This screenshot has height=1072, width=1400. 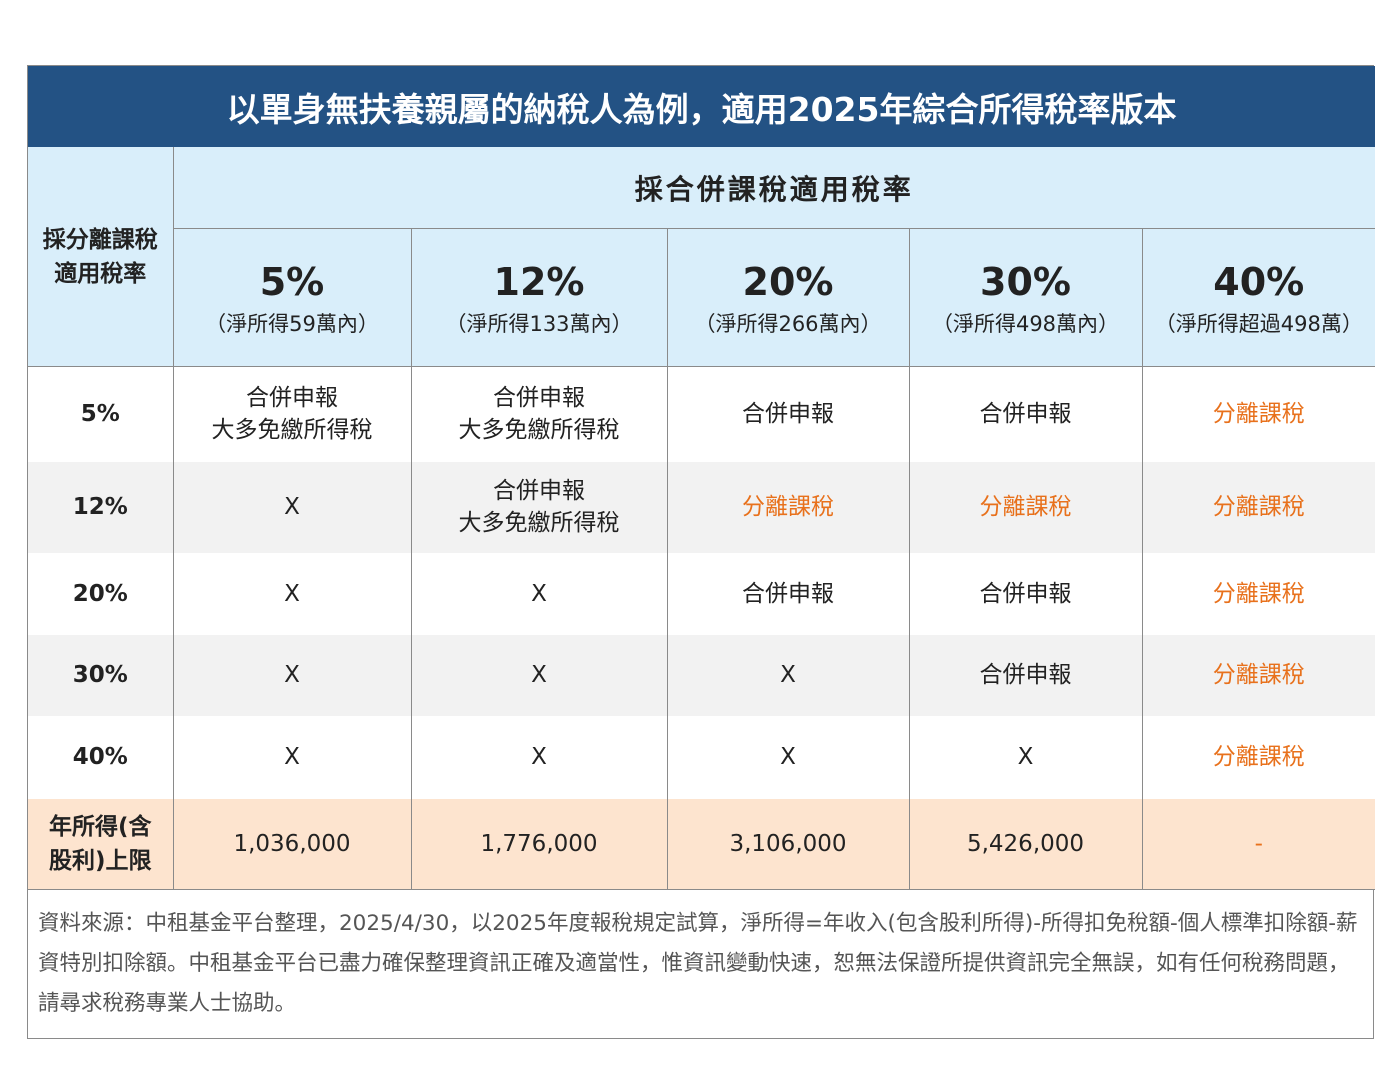 I want to click on column-header: 5% （淨所得59萬內）, so click(x=291, y=297).